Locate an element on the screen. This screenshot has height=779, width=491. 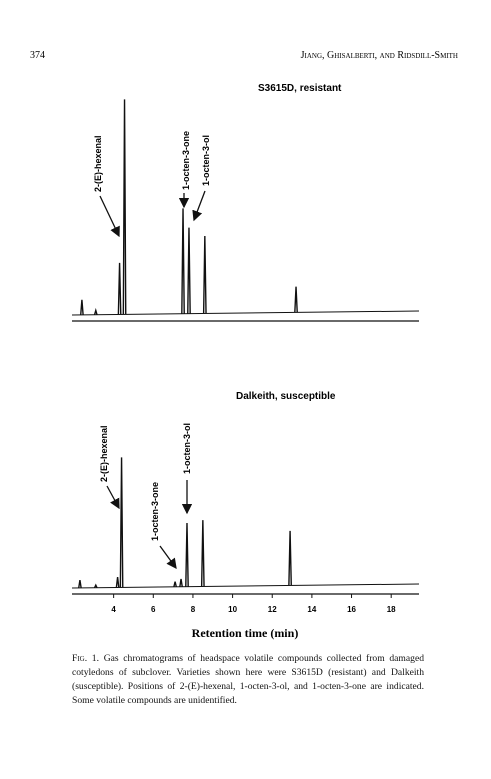
caption-label: Fig. 1. is located at coordinates (85, 658).